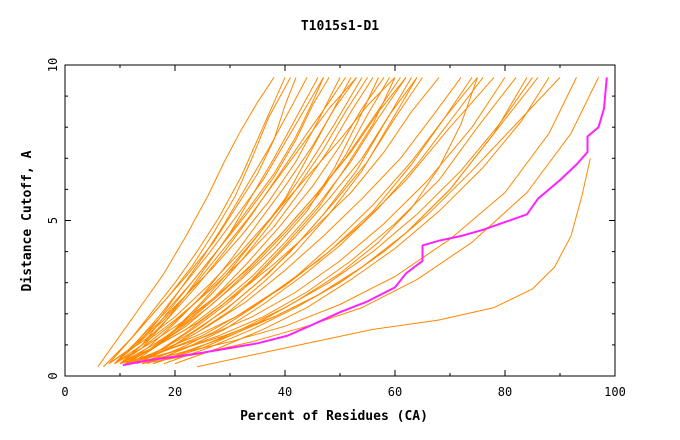 The height and width of the screenshot is (440, 680). Describe the element at coordinates (175, 392) in the screenshot. I see `x-tick-label: 20` at that location.